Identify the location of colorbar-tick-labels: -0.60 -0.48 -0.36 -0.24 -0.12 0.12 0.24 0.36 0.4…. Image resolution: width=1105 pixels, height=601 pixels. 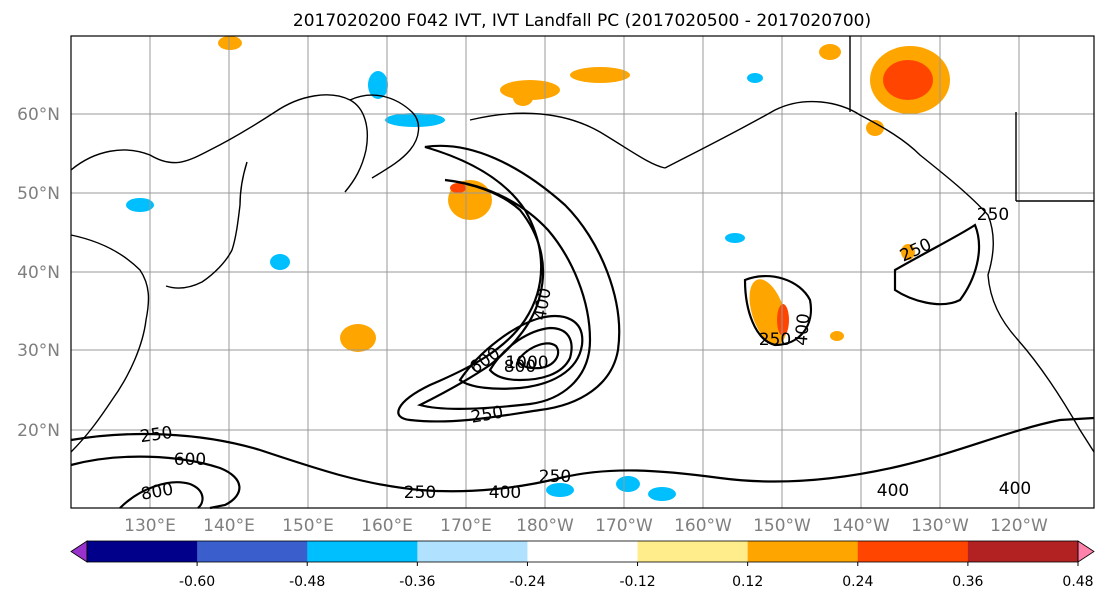
(636, 576).